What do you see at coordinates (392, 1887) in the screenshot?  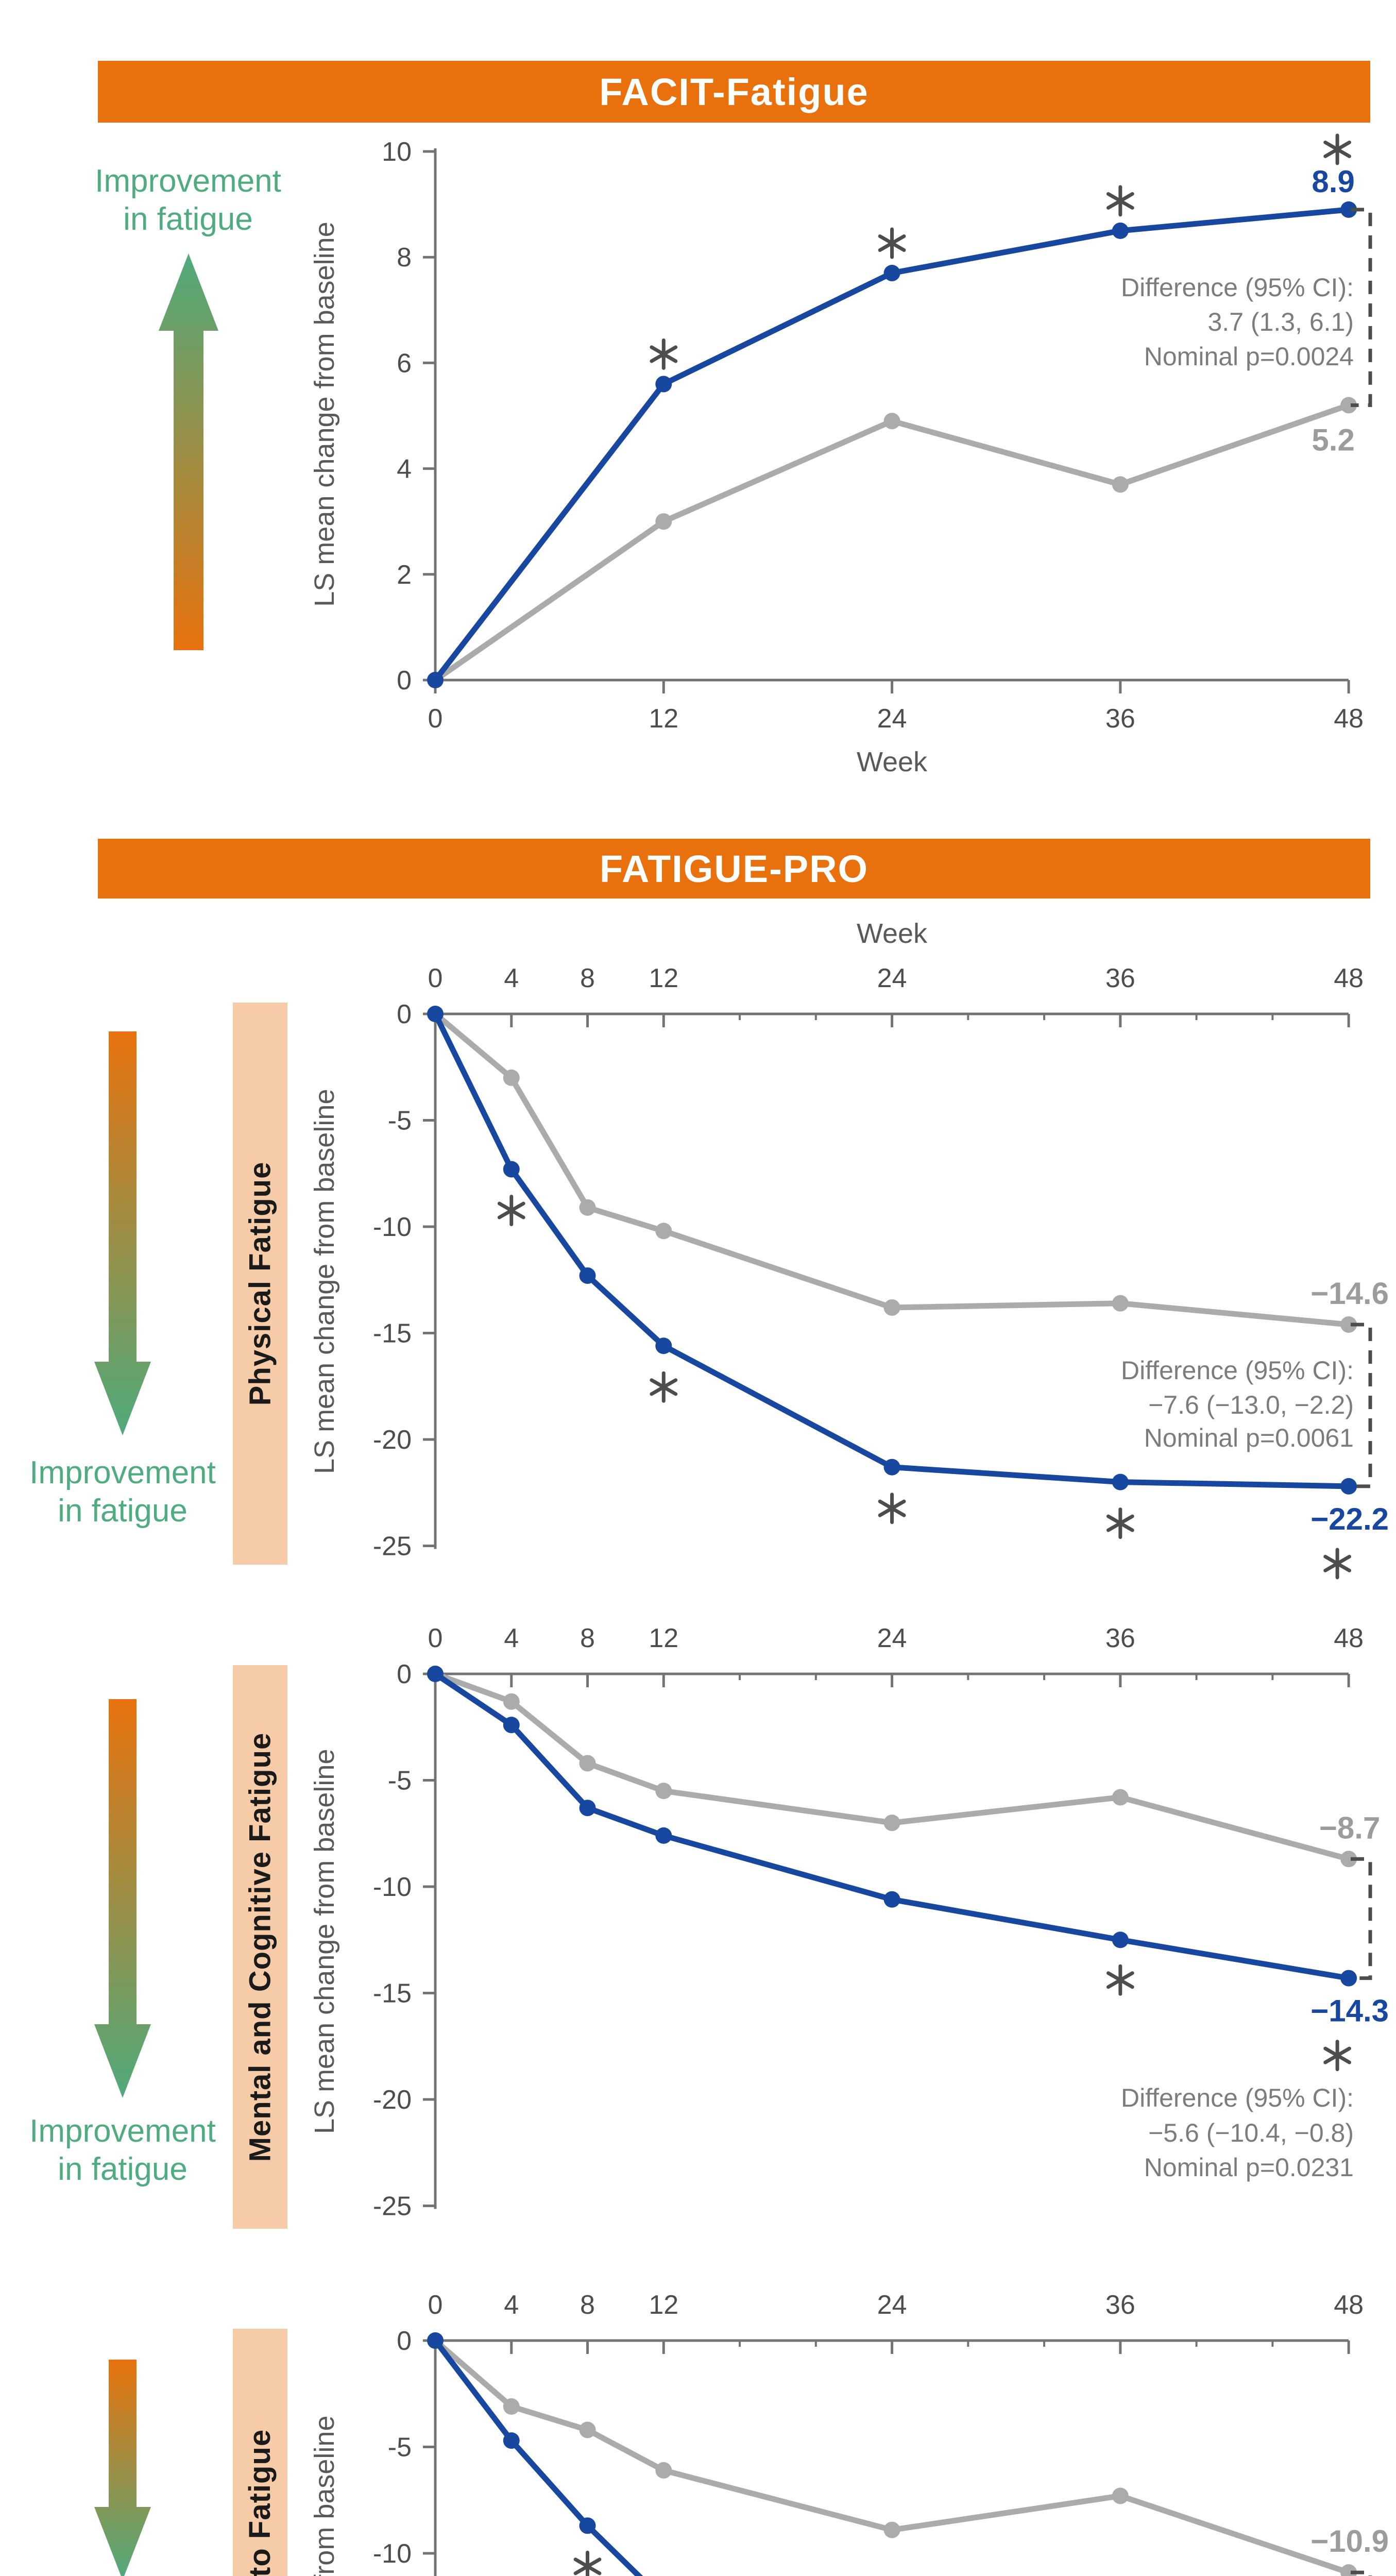 I see `svg-text: -10` at bounding box center [392, 1887].